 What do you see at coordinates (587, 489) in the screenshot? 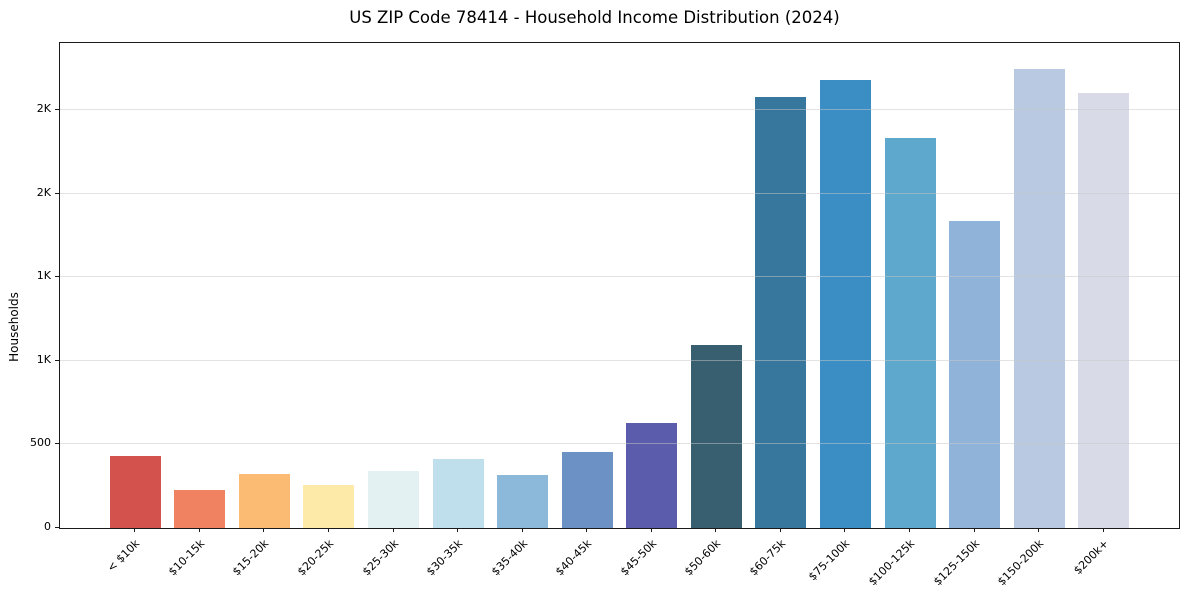
I see `bar-$40-45k` at bounding box center [587, 489].